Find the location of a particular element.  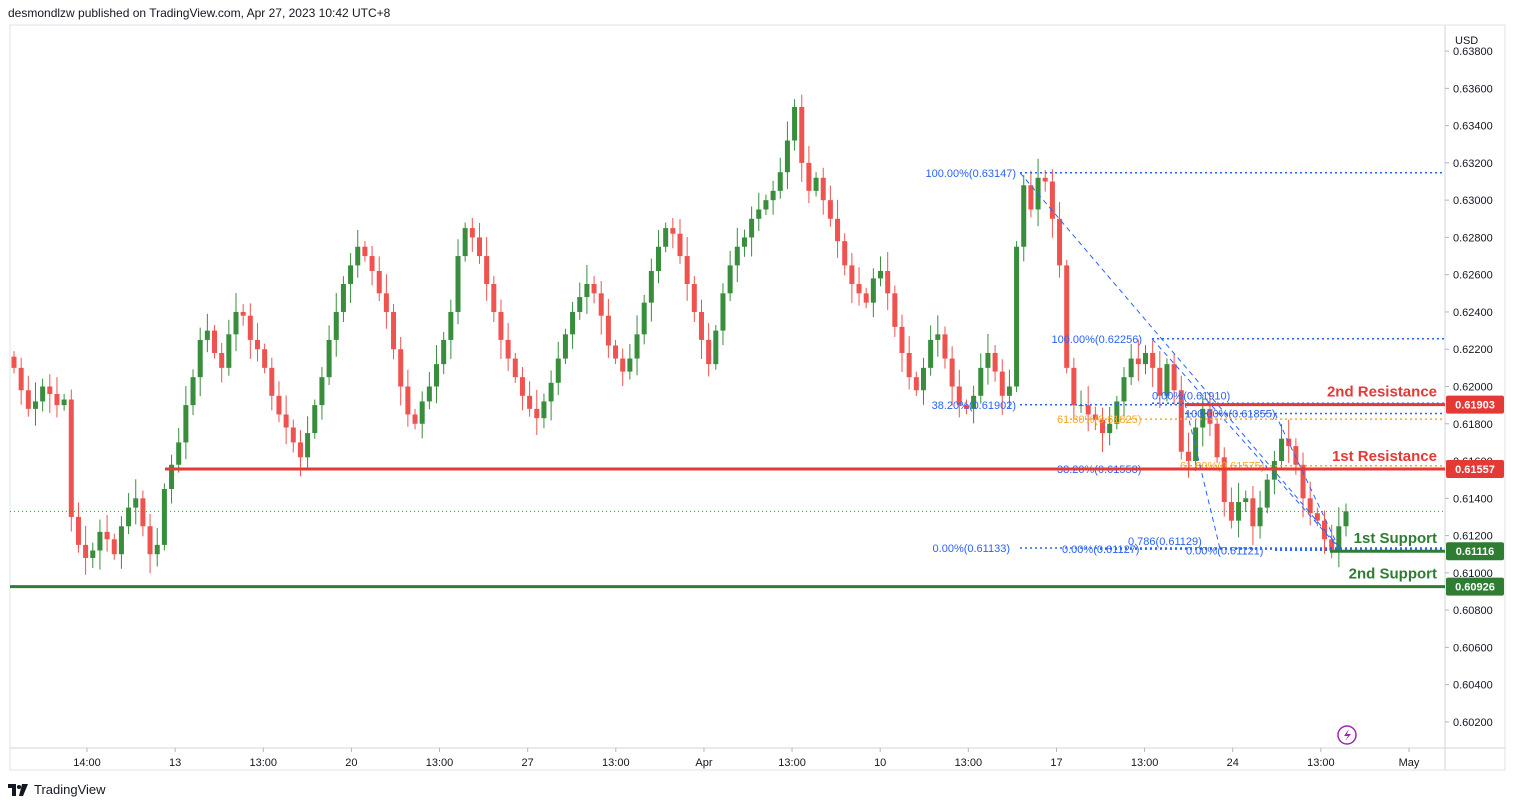

x-tick-label: May is located at coordinates (1409, 763).